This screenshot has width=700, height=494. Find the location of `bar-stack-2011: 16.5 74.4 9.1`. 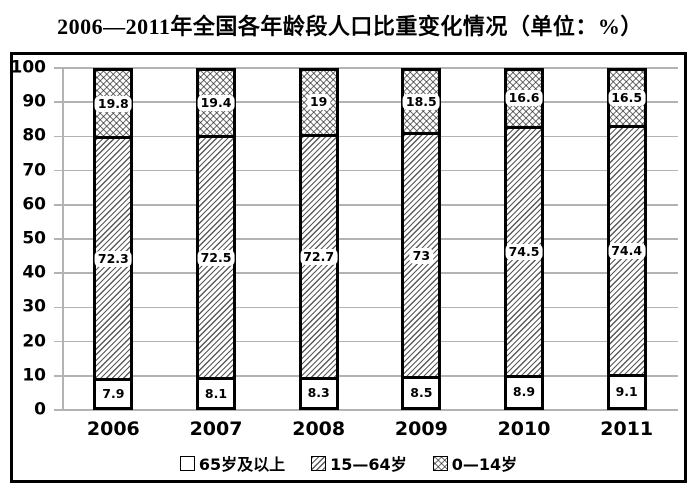

bar-stack-2011: 16.5 74.4 9.1 is located at coordinates (626, 239).